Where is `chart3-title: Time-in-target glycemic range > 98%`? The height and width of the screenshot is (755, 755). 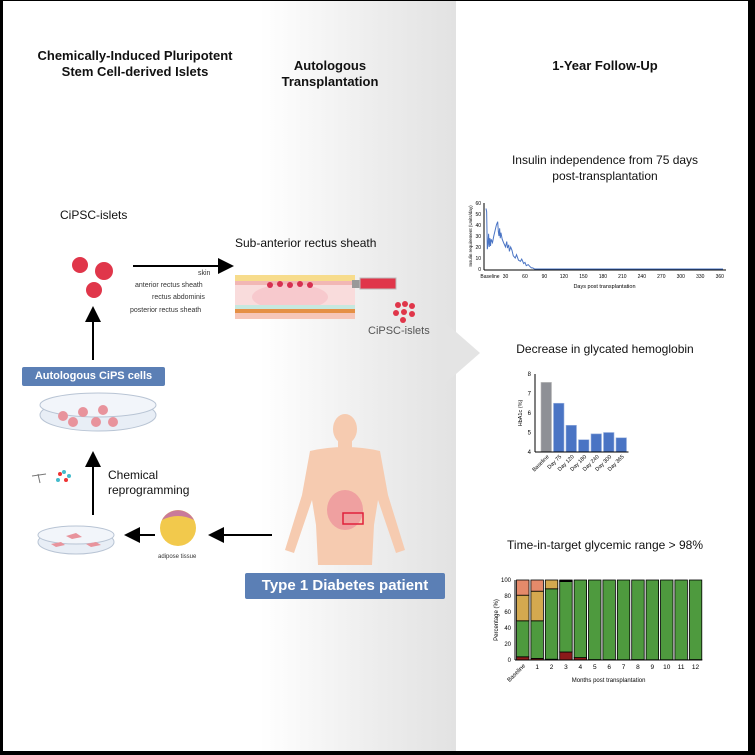 chart3-title: Time-in-target glycemic range > 98% is located at coordinates (605, 545).